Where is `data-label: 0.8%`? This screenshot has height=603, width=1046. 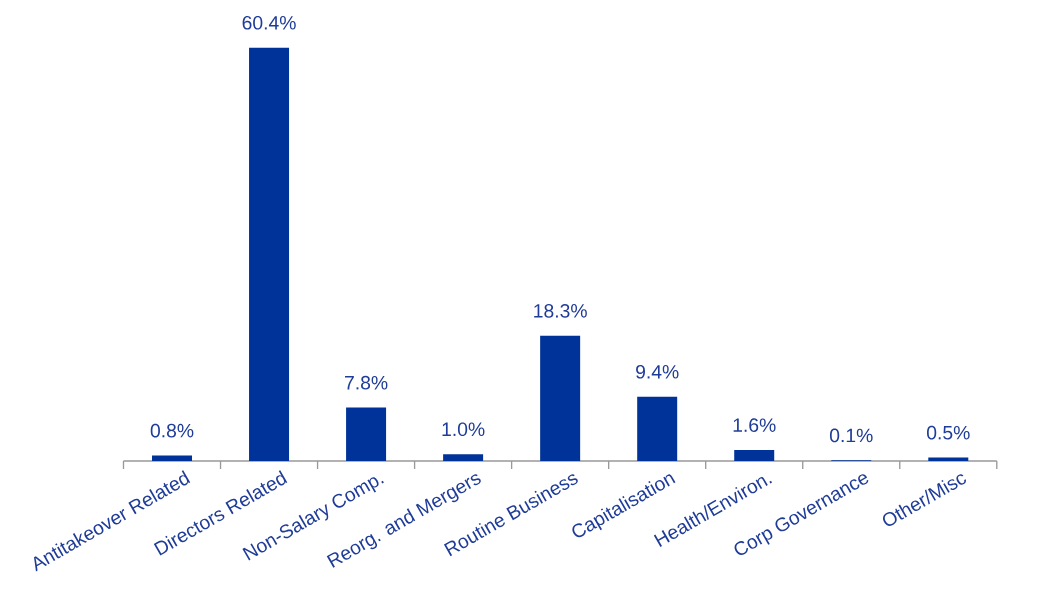 data-label: 0.8% is located at coordinates (172, 430).